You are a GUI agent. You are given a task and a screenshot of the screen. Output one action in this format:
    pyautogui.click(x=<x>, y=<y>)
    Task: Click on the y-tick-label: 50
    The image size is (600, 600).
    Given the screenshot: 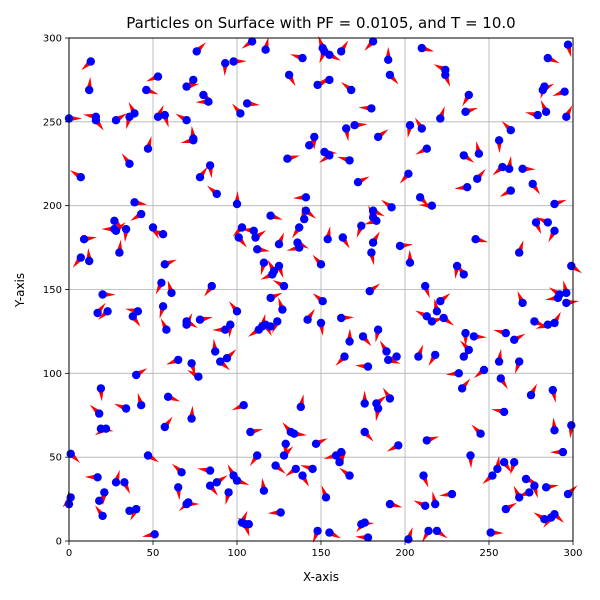 What is the action you would take?
    pyautogui.click(x=55, y=458)
    